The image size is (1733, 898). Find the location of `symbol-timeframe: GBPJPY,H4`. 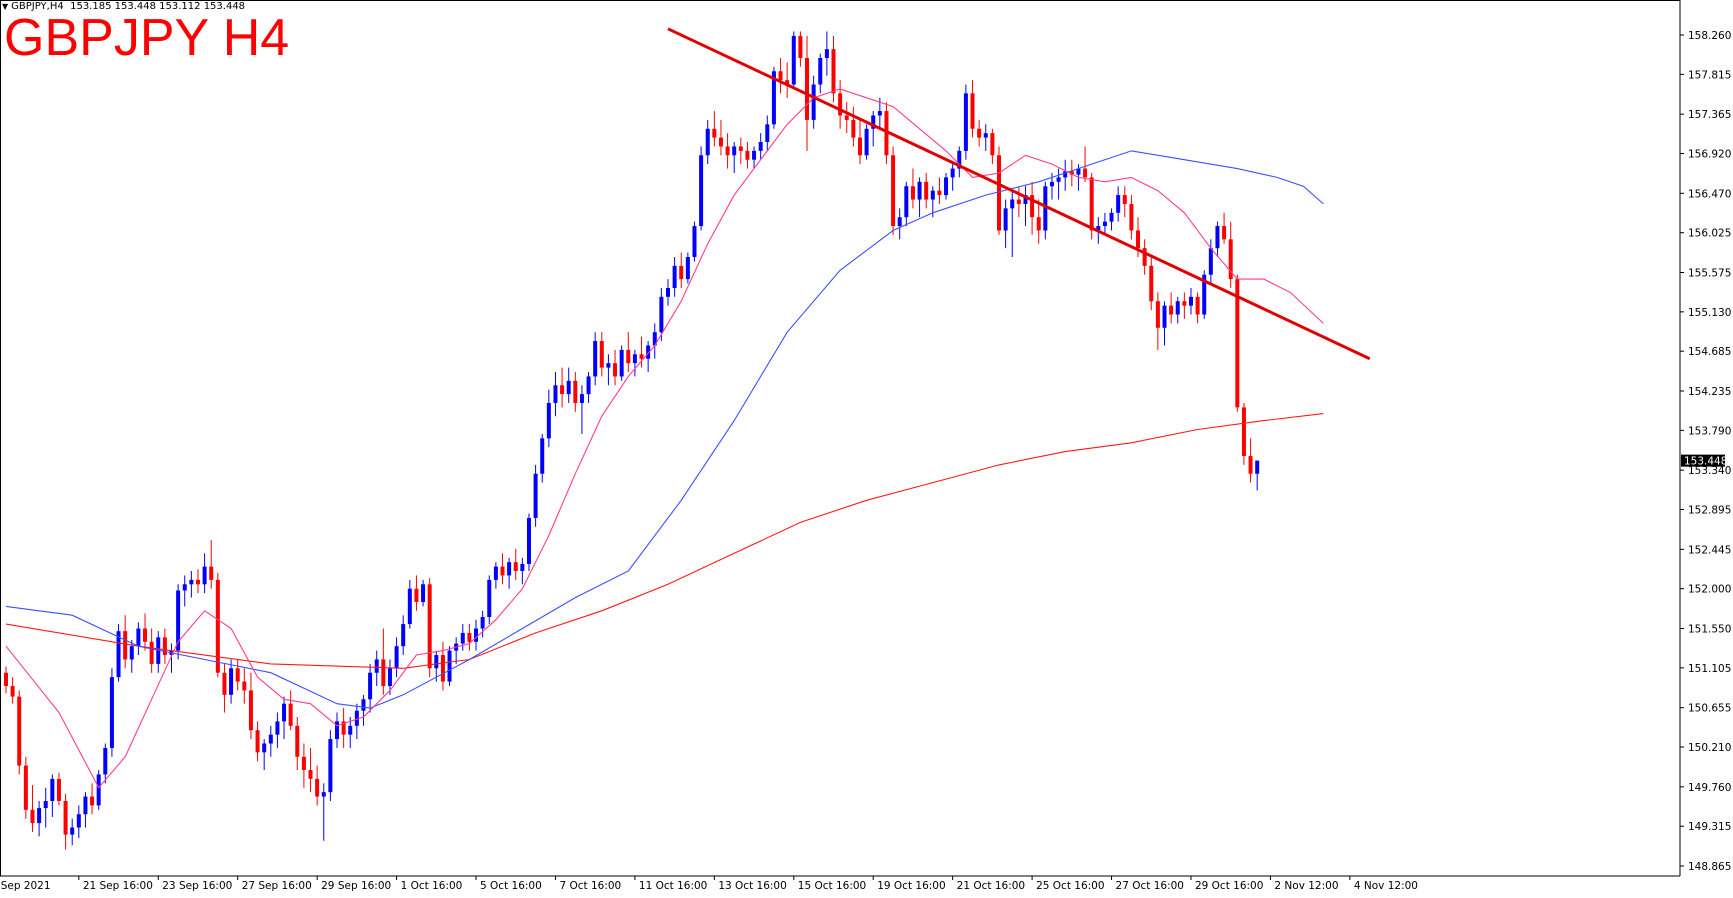

symbol-timeframe: GBPJPY,H4 is located at coordinates (37, 6).